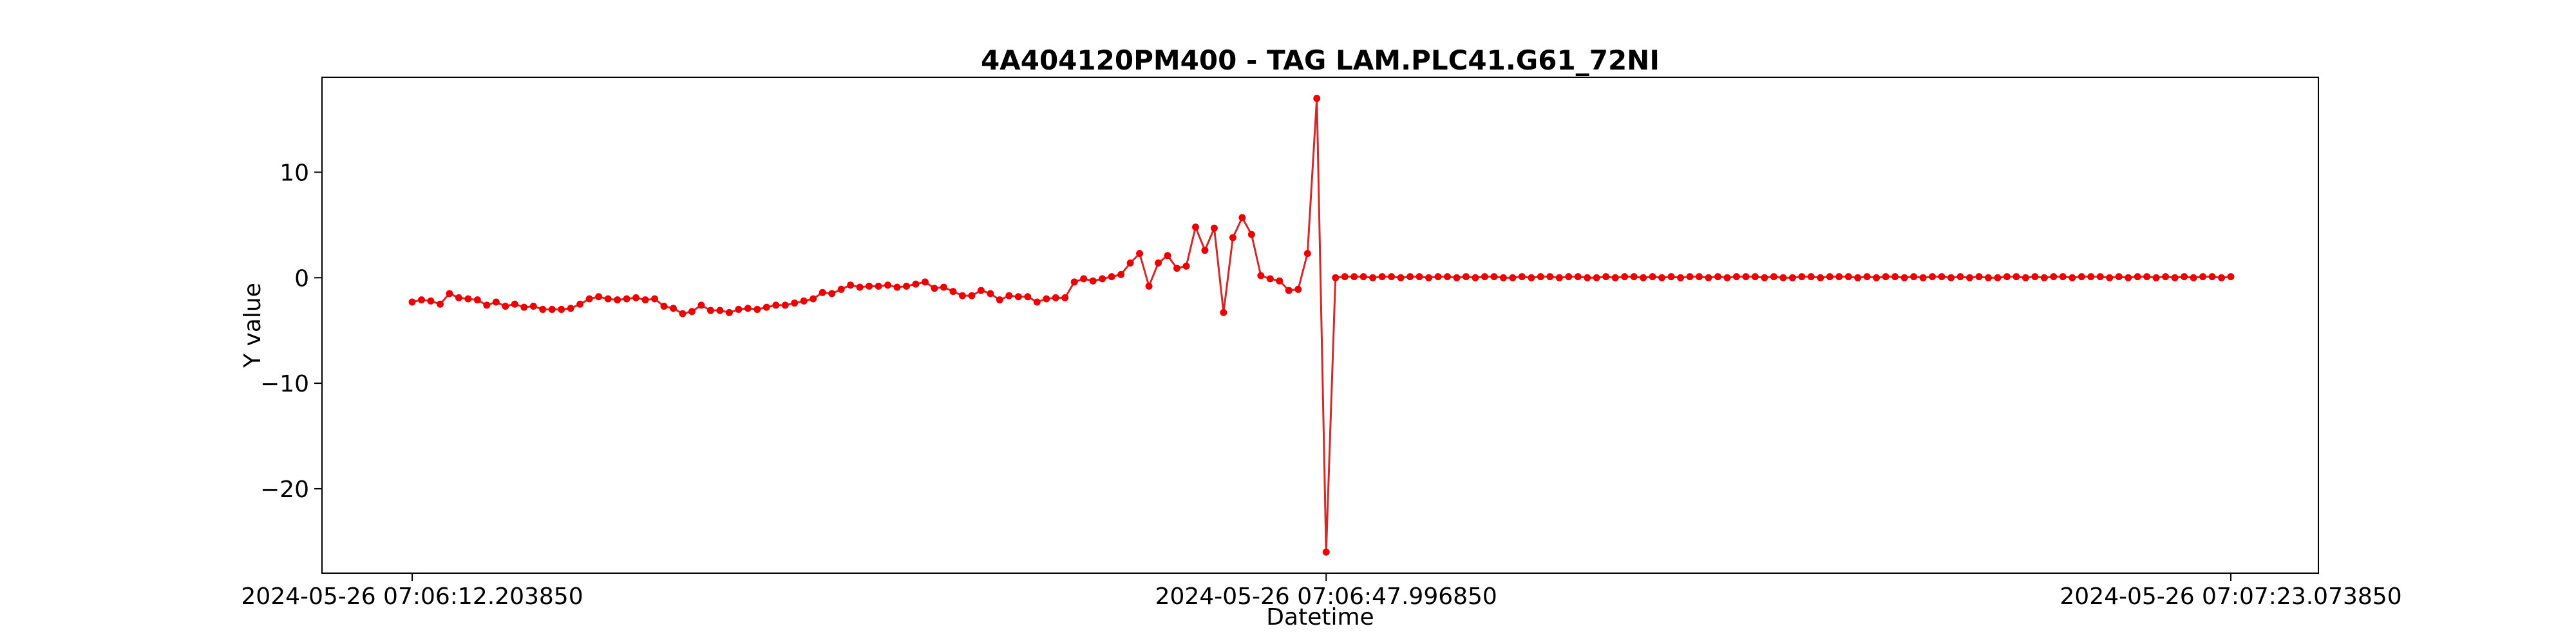 Image resolution: width=2576 pixels, height=644 pixels. I want to click on chart-title: 4A404120PM400 - TAG LAM.PLC41.G61_72NI, so click(1320, 60).